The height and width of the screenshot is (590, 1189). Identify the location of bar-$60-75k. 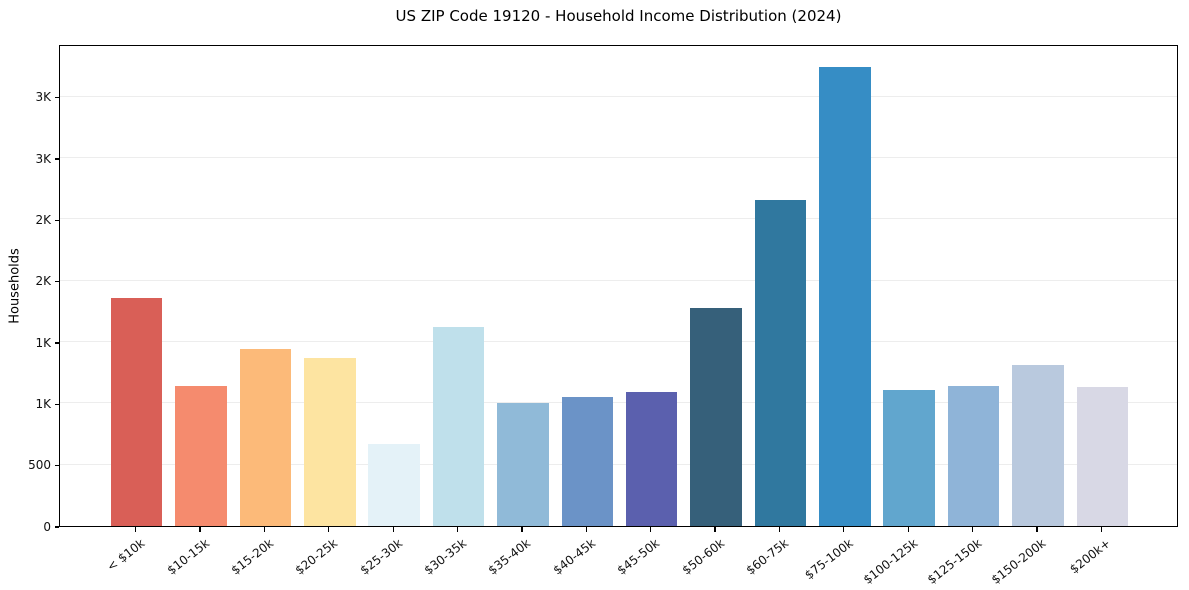
(780, 362).